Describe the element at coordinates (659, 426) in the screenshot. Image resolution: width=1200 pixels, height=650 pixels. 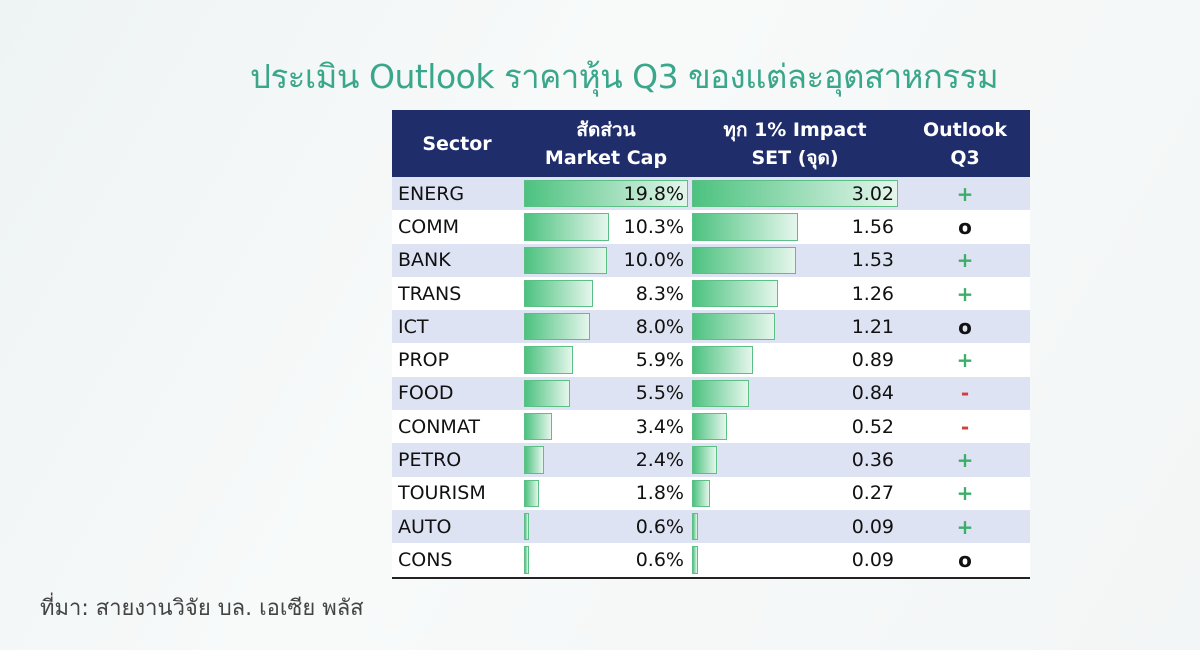
I see `market-cap-value: 3.4%` at that location.